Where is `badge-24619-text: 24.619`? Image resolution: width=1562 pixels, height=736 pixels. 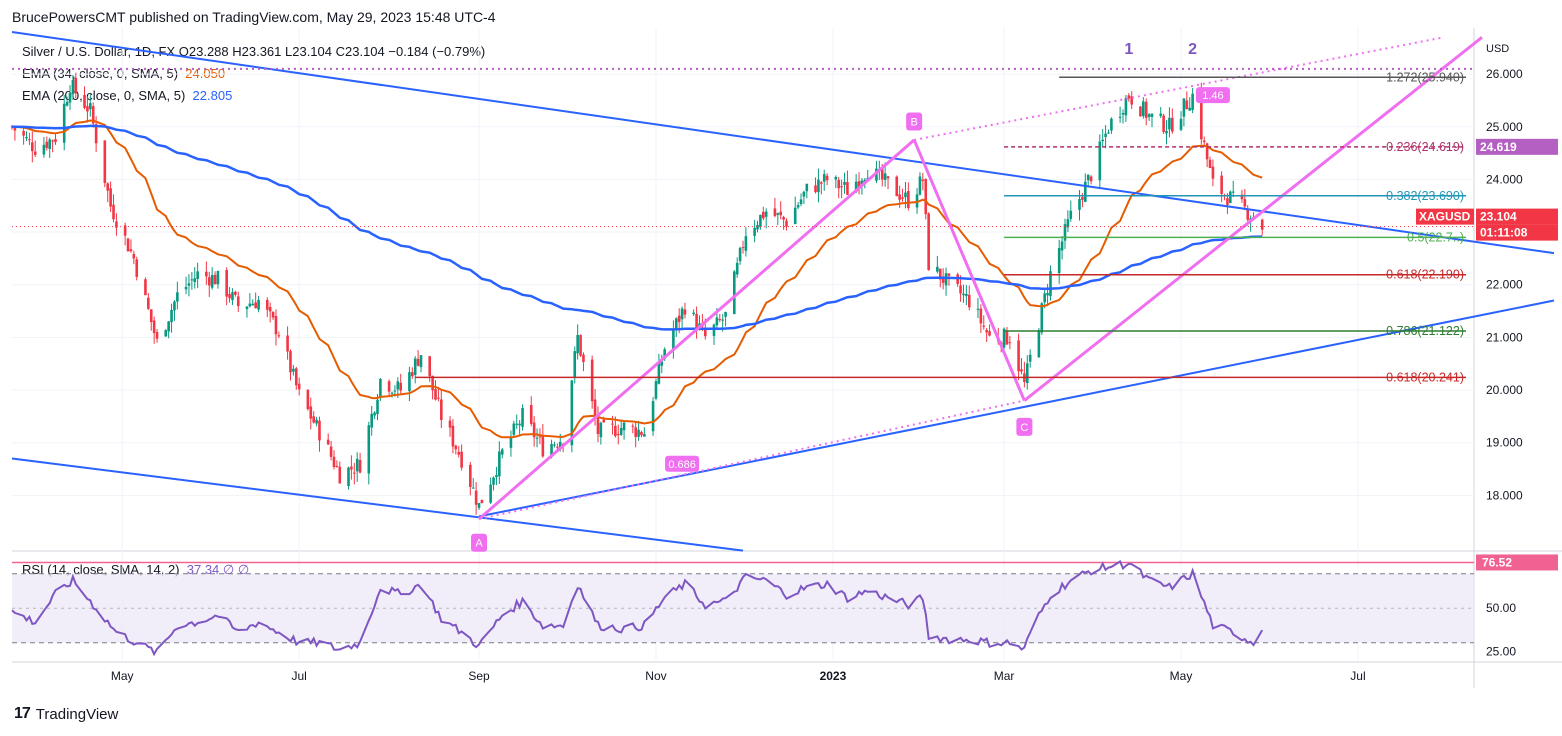
badge-24619-text: 24.619 is located at coordinates (1498, 147).